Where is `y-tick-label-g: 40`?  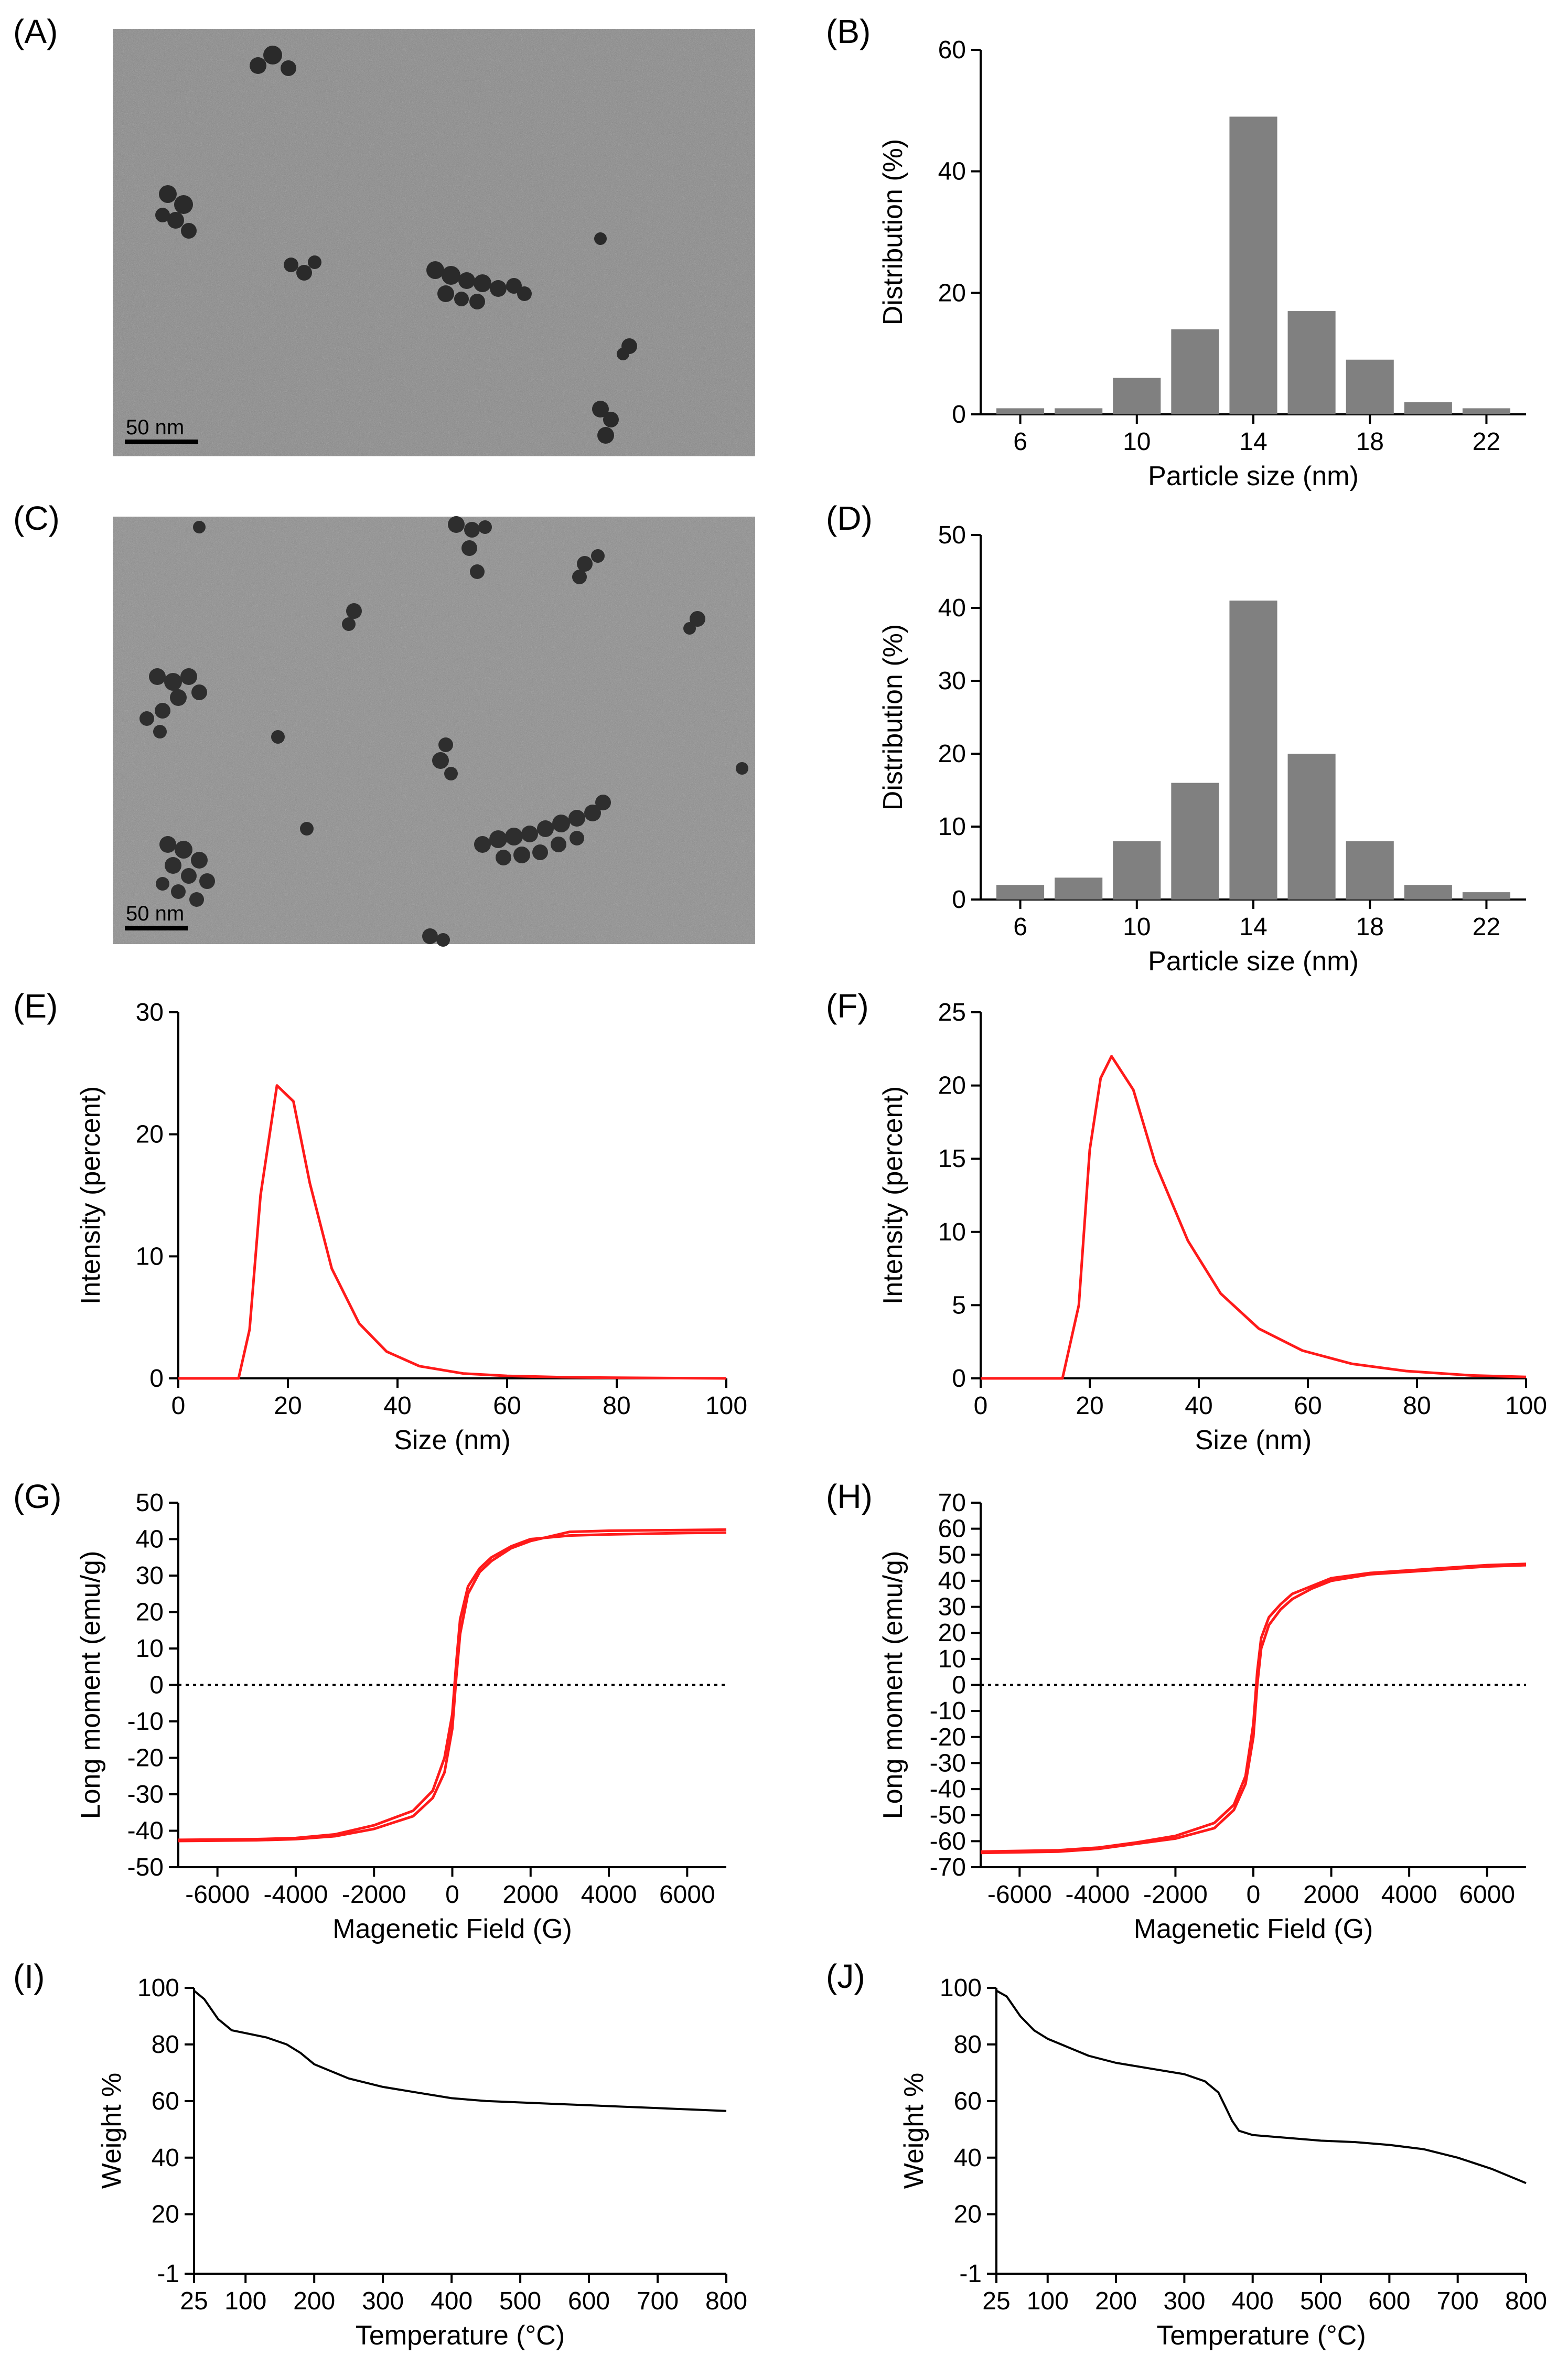 y-tick-label-g: 40 is located at coordinates (150, 1540).